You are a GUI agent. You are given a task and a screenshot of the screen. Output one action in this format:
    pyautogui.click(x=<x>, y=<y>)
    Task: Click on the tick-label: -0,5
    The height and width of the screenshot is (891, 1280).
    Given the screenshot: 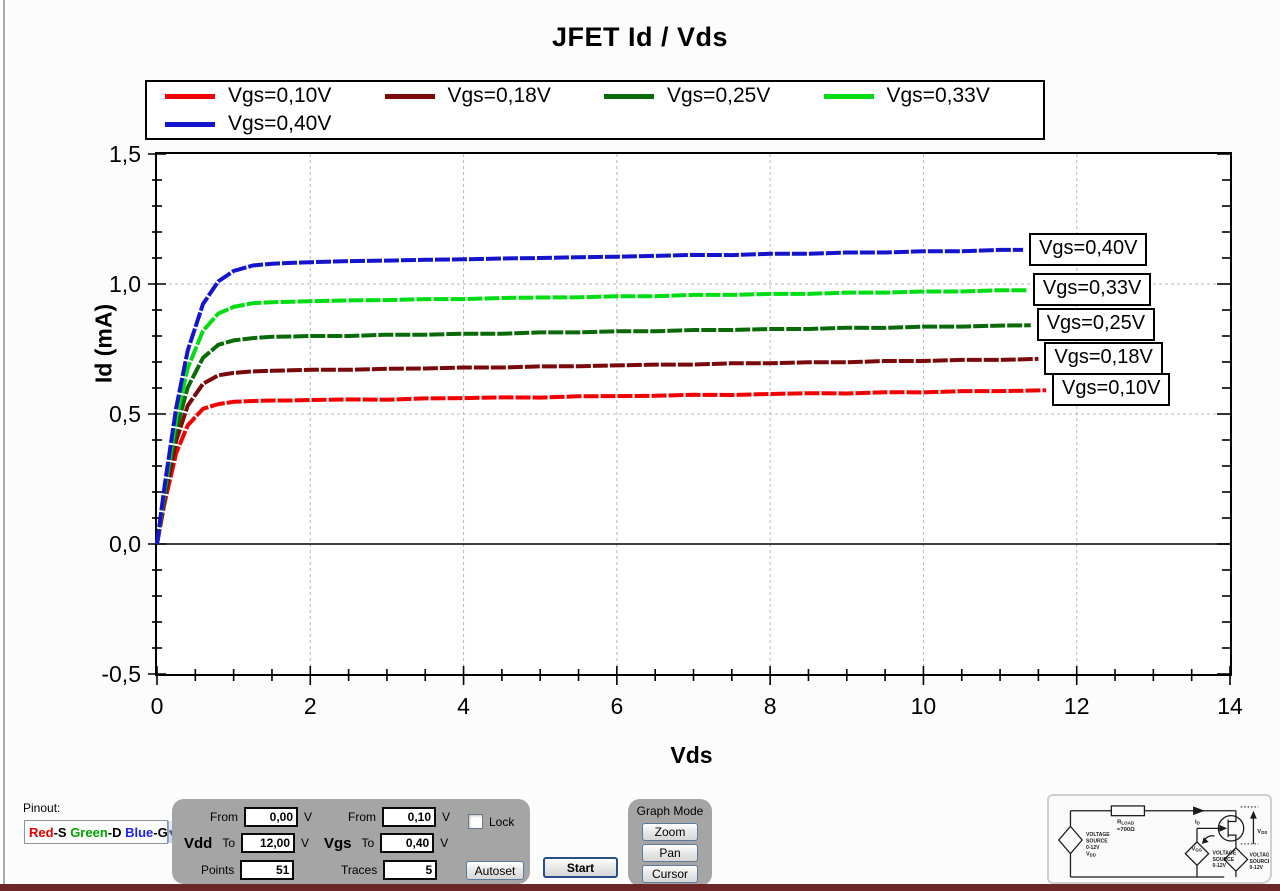 What is the action you would take?
    pyautogui.click(x=121, y=674)
    